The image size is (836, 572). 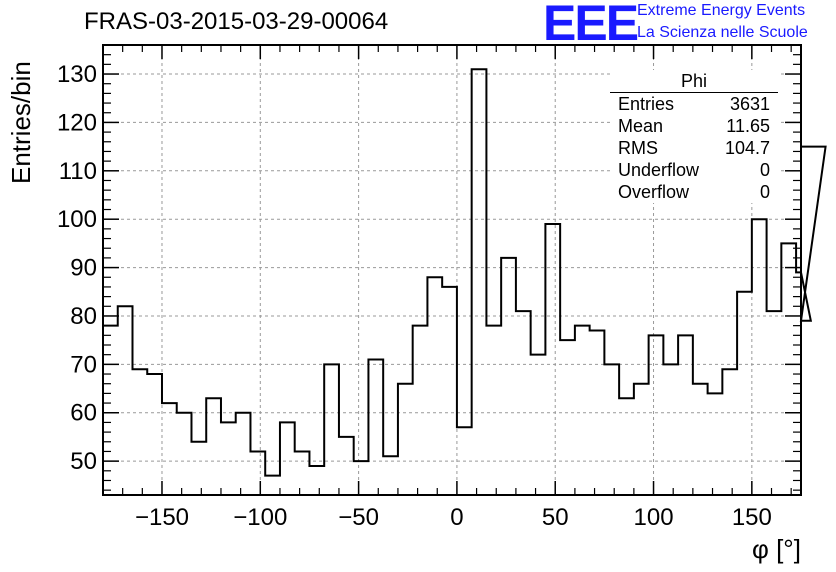 I want to click on stats-value: 3631, so click(x=749, y=104).